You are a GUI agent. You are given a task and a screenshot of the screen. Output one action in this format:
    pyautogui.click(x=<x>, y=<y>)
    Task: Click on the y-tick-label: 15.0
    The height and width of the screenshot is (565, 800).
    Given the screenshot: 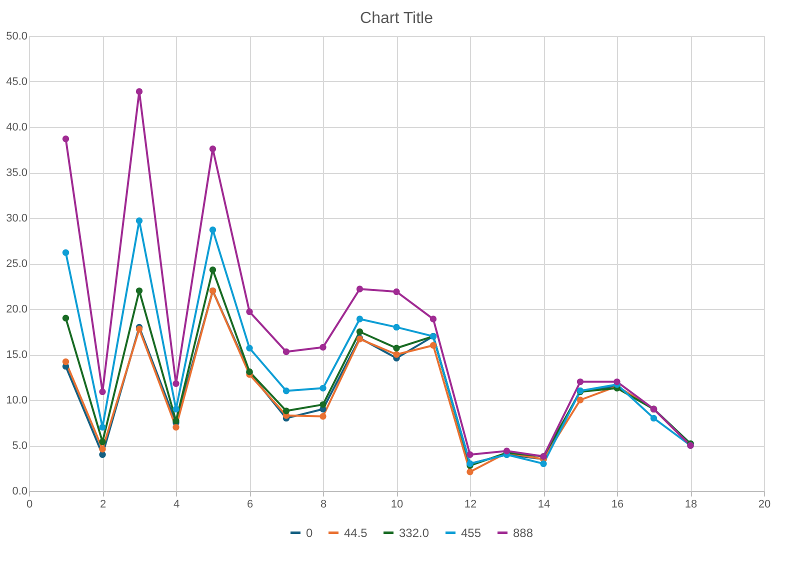 What is the action you would take?
    pyautogui.click(x=17, y=355)
    